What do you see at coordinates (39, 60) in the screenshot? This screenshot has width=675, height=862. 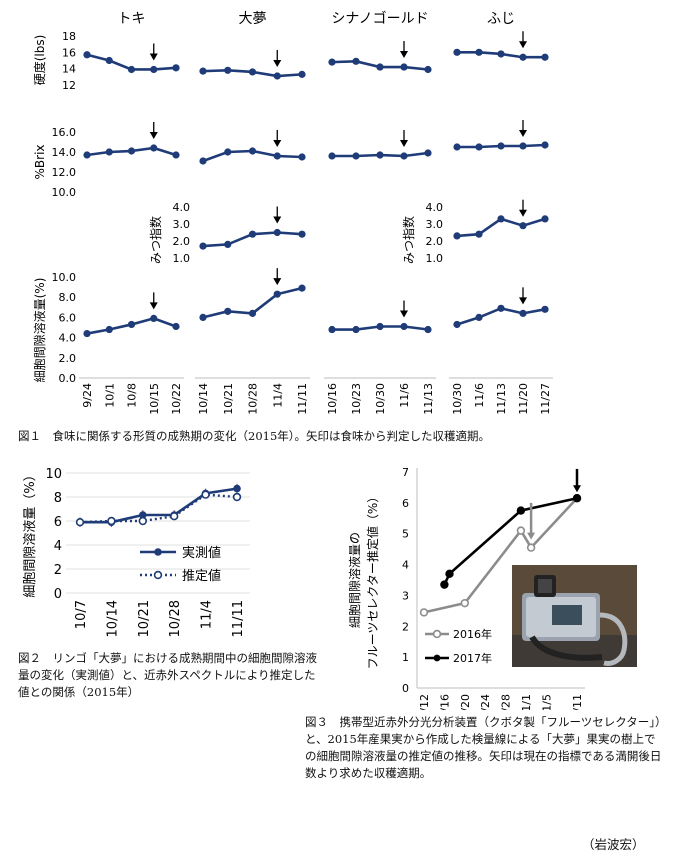 I see `ylabel-firmness: 硬度(lbs)` at bounding box center [39, 60].